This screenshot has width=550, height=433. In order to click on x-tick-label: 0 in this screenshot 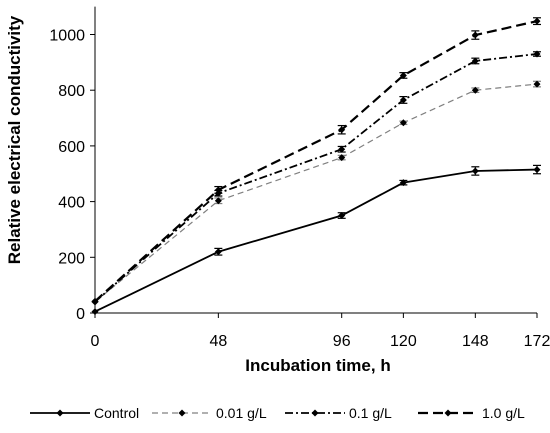, I will do `click(95, 341)`.